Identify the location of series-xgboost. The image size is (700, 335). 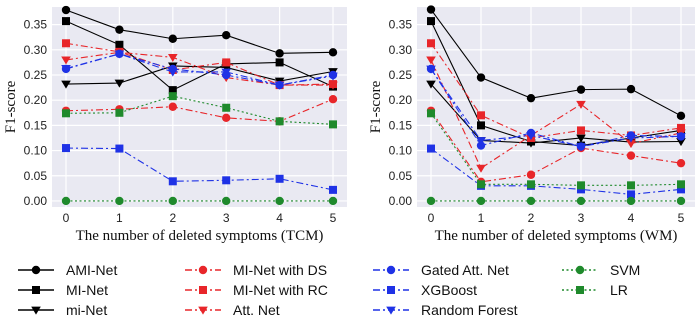
(199, 169).